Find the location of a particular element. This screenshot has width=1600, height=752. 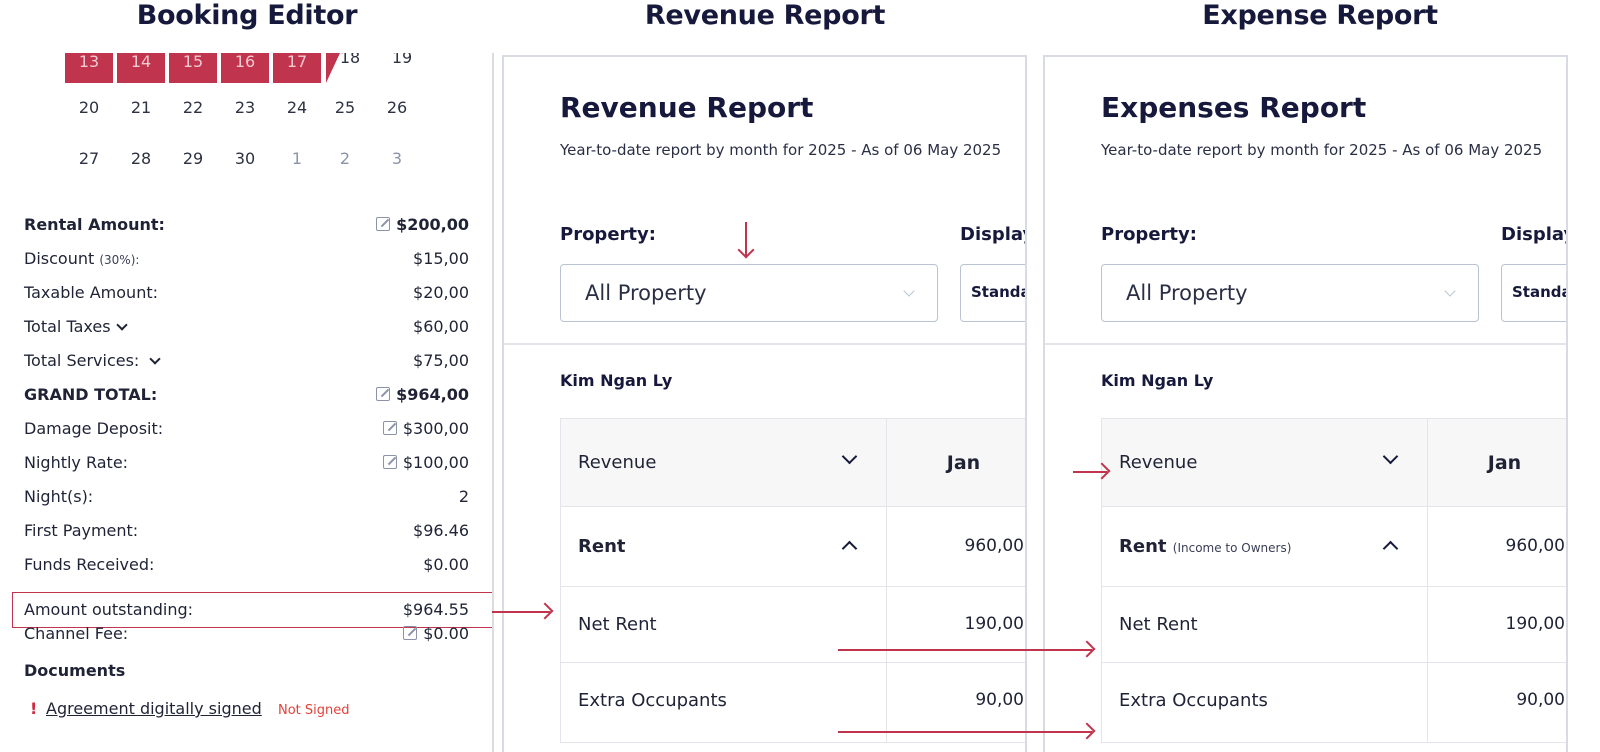

total-taxes-value: $60,00 is located at coordinates (441, 326).